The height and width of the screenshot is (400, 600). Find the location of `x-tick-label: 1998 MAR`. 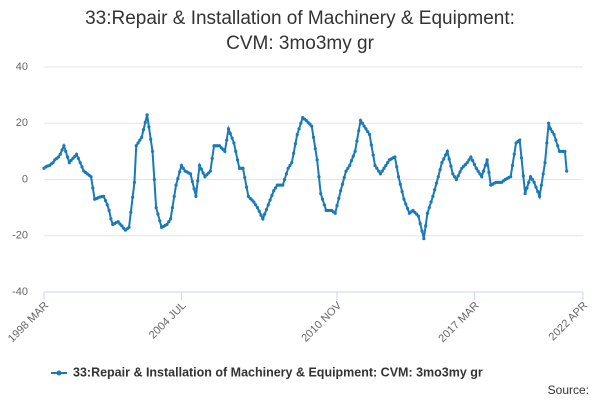

x-tick-label: 1998 MAR is located at coordinates (28, 322).